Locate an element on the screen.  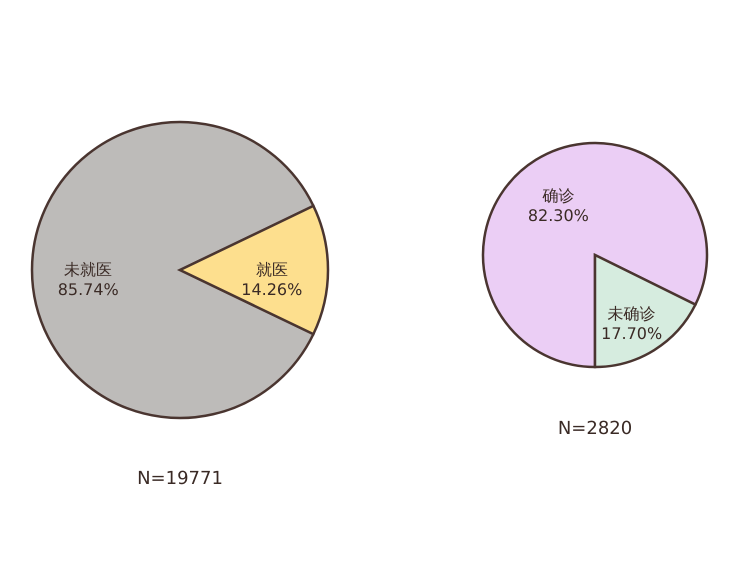
slice-label: 确诊 is located at coordinates (557, 196).